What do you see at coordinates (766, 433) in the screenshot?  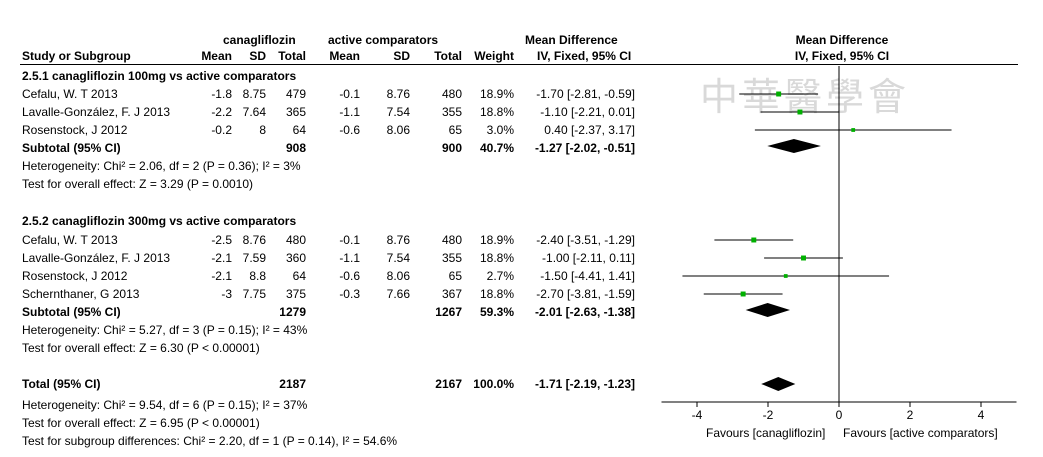 I see `favours-left-label: Favours [canagliflozin]` at bounding box center [766, 433].